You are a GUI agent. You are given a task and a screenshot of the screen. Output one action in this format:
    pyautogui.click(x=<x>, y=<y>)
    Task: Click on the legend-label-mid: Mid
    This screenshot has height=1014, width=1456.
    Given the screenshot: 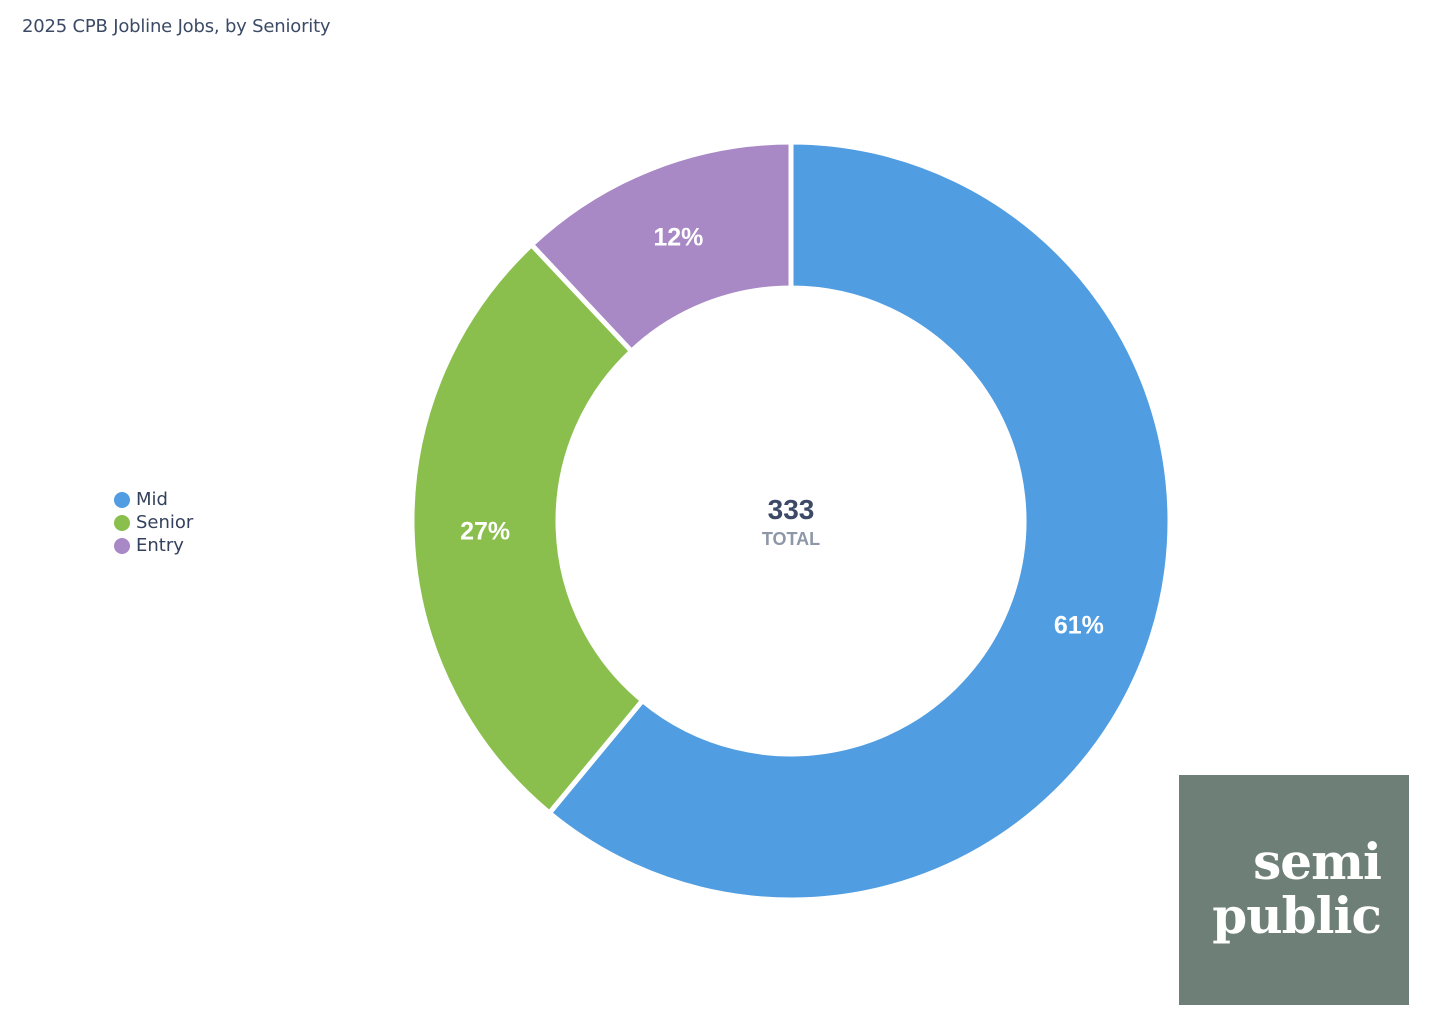 What is the action you would take?
    pyautogui.click(x=152, y=499)
    